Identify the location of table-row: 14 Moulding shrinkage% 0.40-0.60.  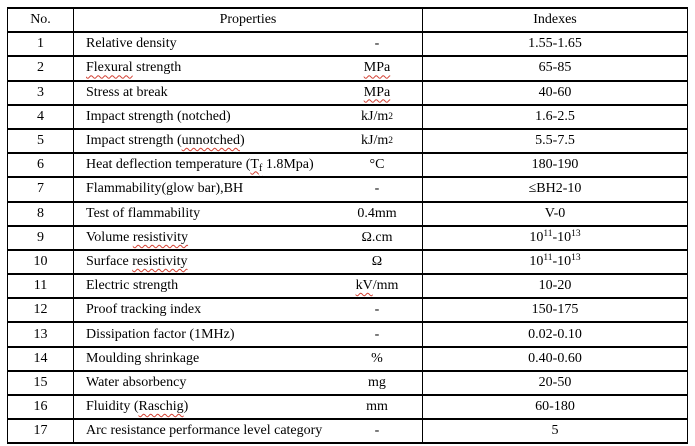
(347, 358).